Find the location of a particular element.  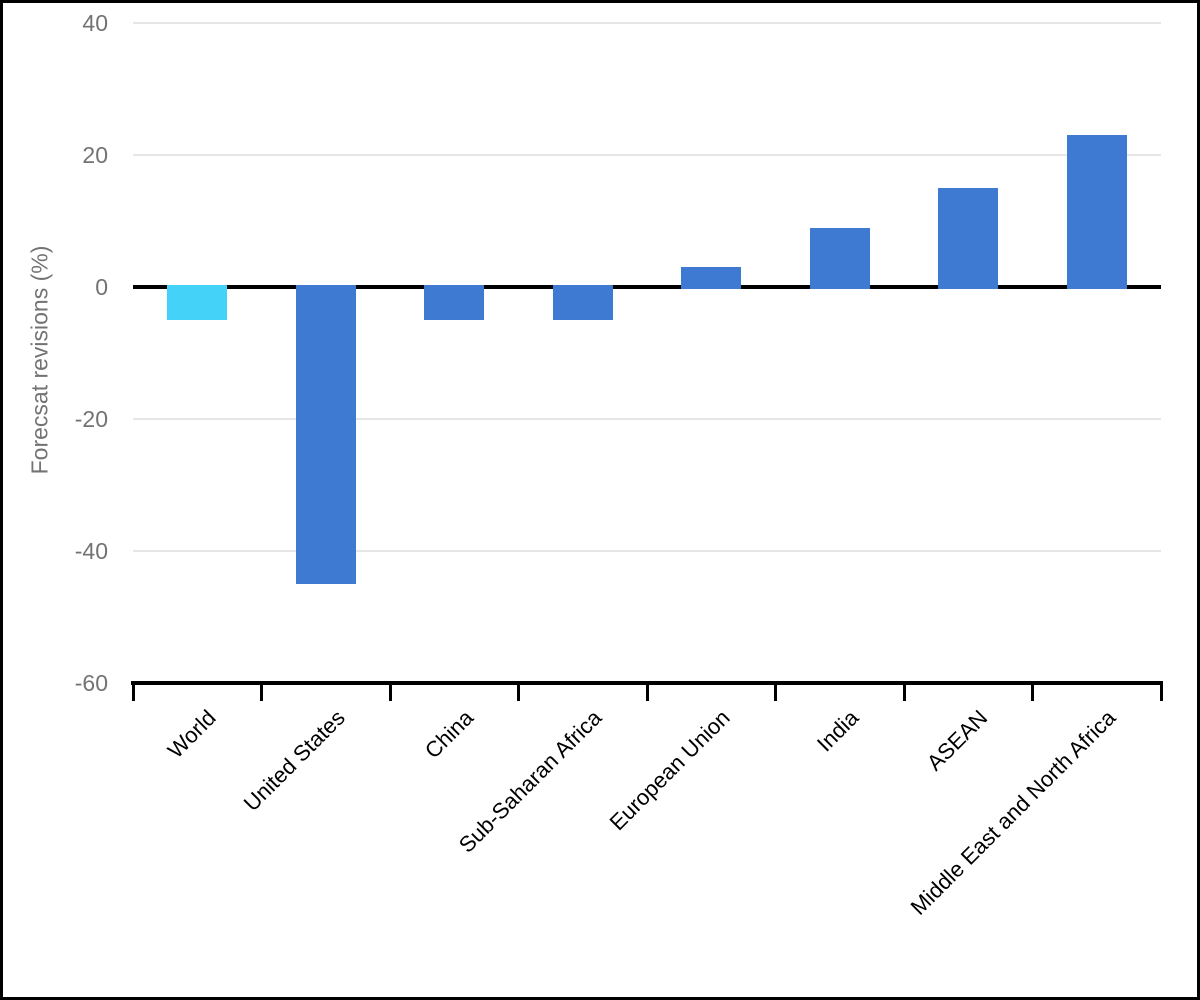

x-axis-line is located at coordinates (647, 683).